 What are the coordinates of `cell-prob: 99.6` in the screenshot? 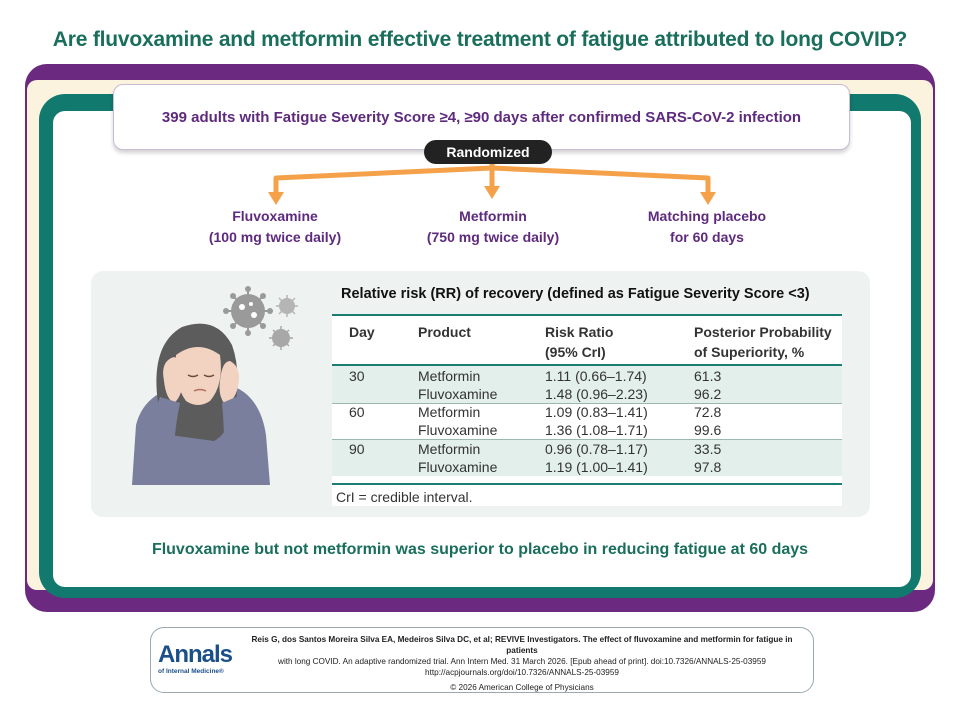 It's located at (708, 430).